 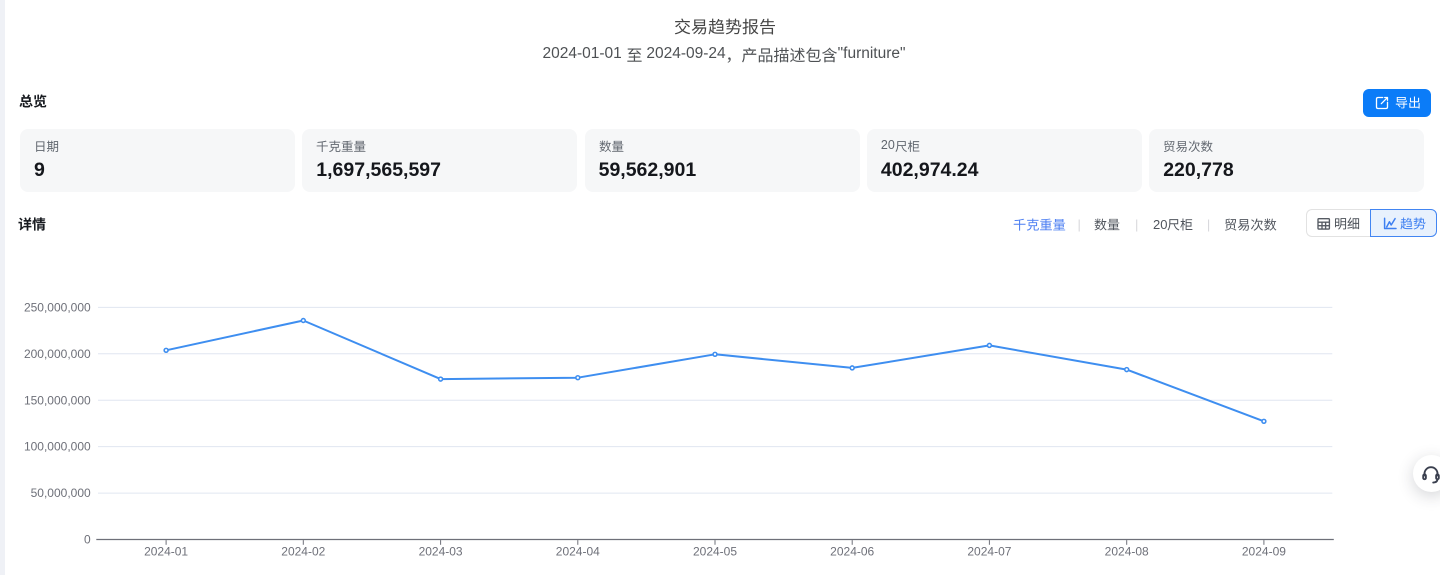 I want to click on svg-text: 0, so click(x=87, y=540).